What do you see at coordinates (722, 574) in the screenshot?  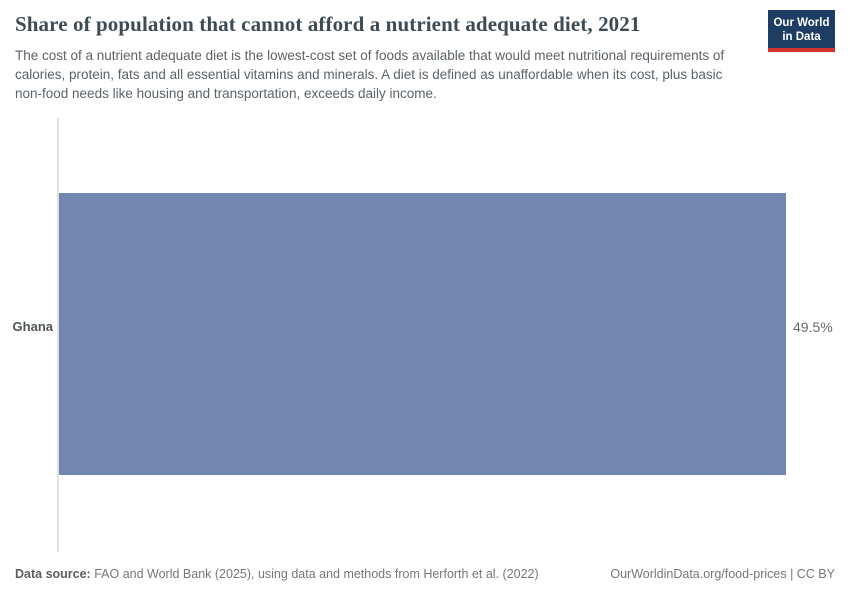 I see `owid-url-license-link: OurWorldinData.org/food-prices | CC BY` at bounding box center [722, 574].